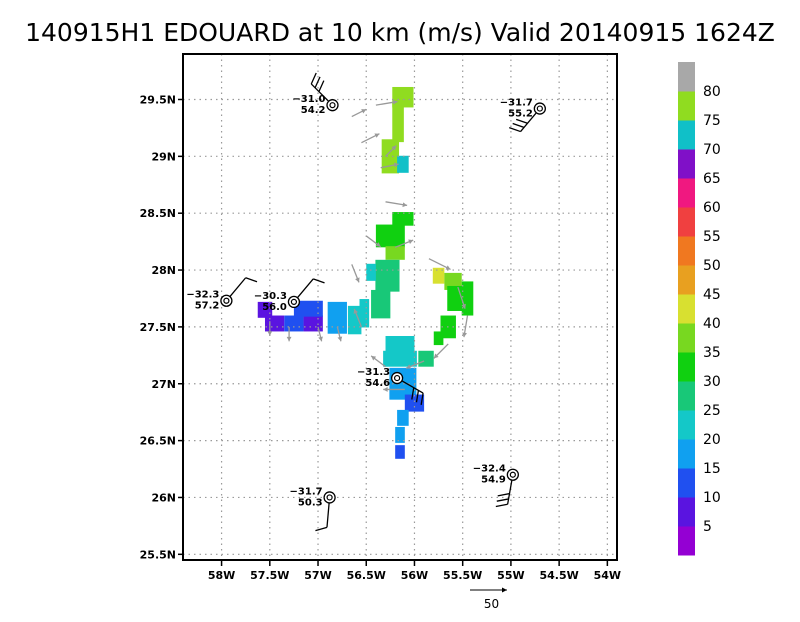 The width and height of the screenshot is (800, 622). I want to click on observation: −32.357.2, so click(222, 294).